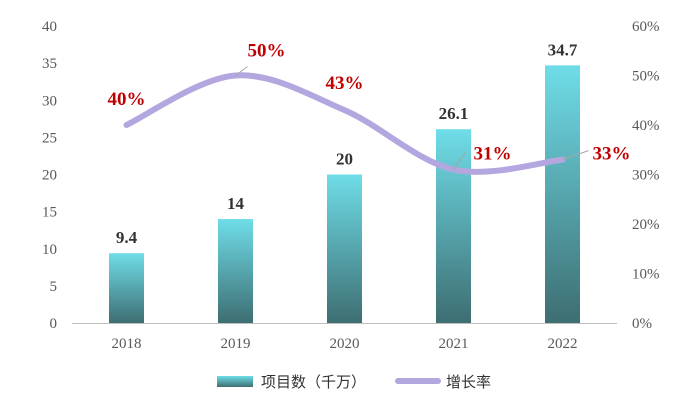 Image resolution: width=700 pixels, height=413 pixels. Describe the element at coordinates (54, 287) in the screenshot. I see `y-axis-tick-label: 5` at that location.